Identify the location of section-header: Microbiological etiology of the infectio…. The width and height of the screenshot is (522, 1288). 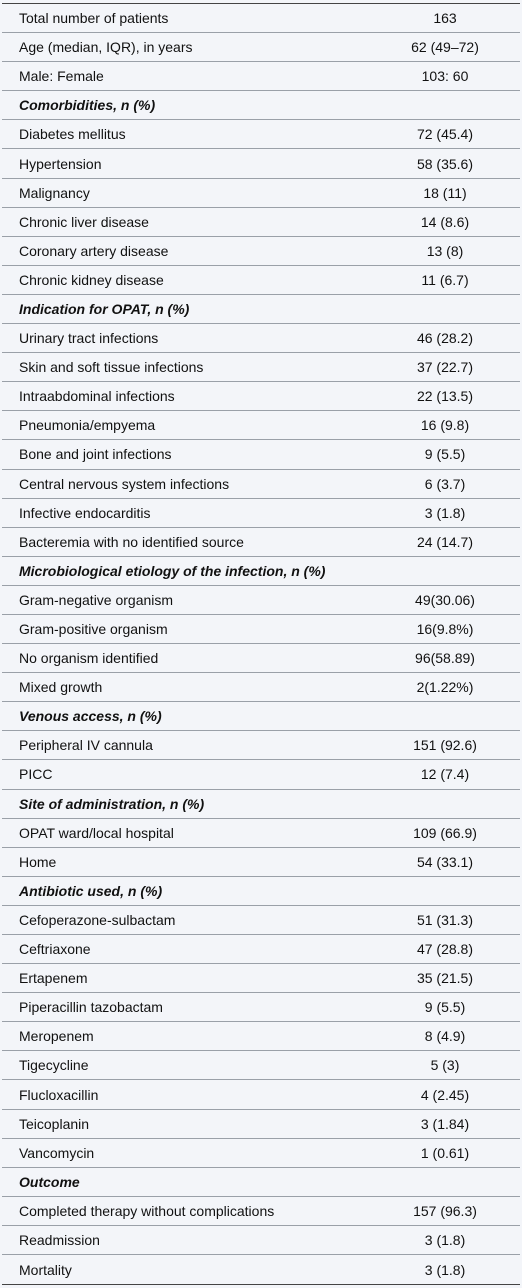
(261, 571).